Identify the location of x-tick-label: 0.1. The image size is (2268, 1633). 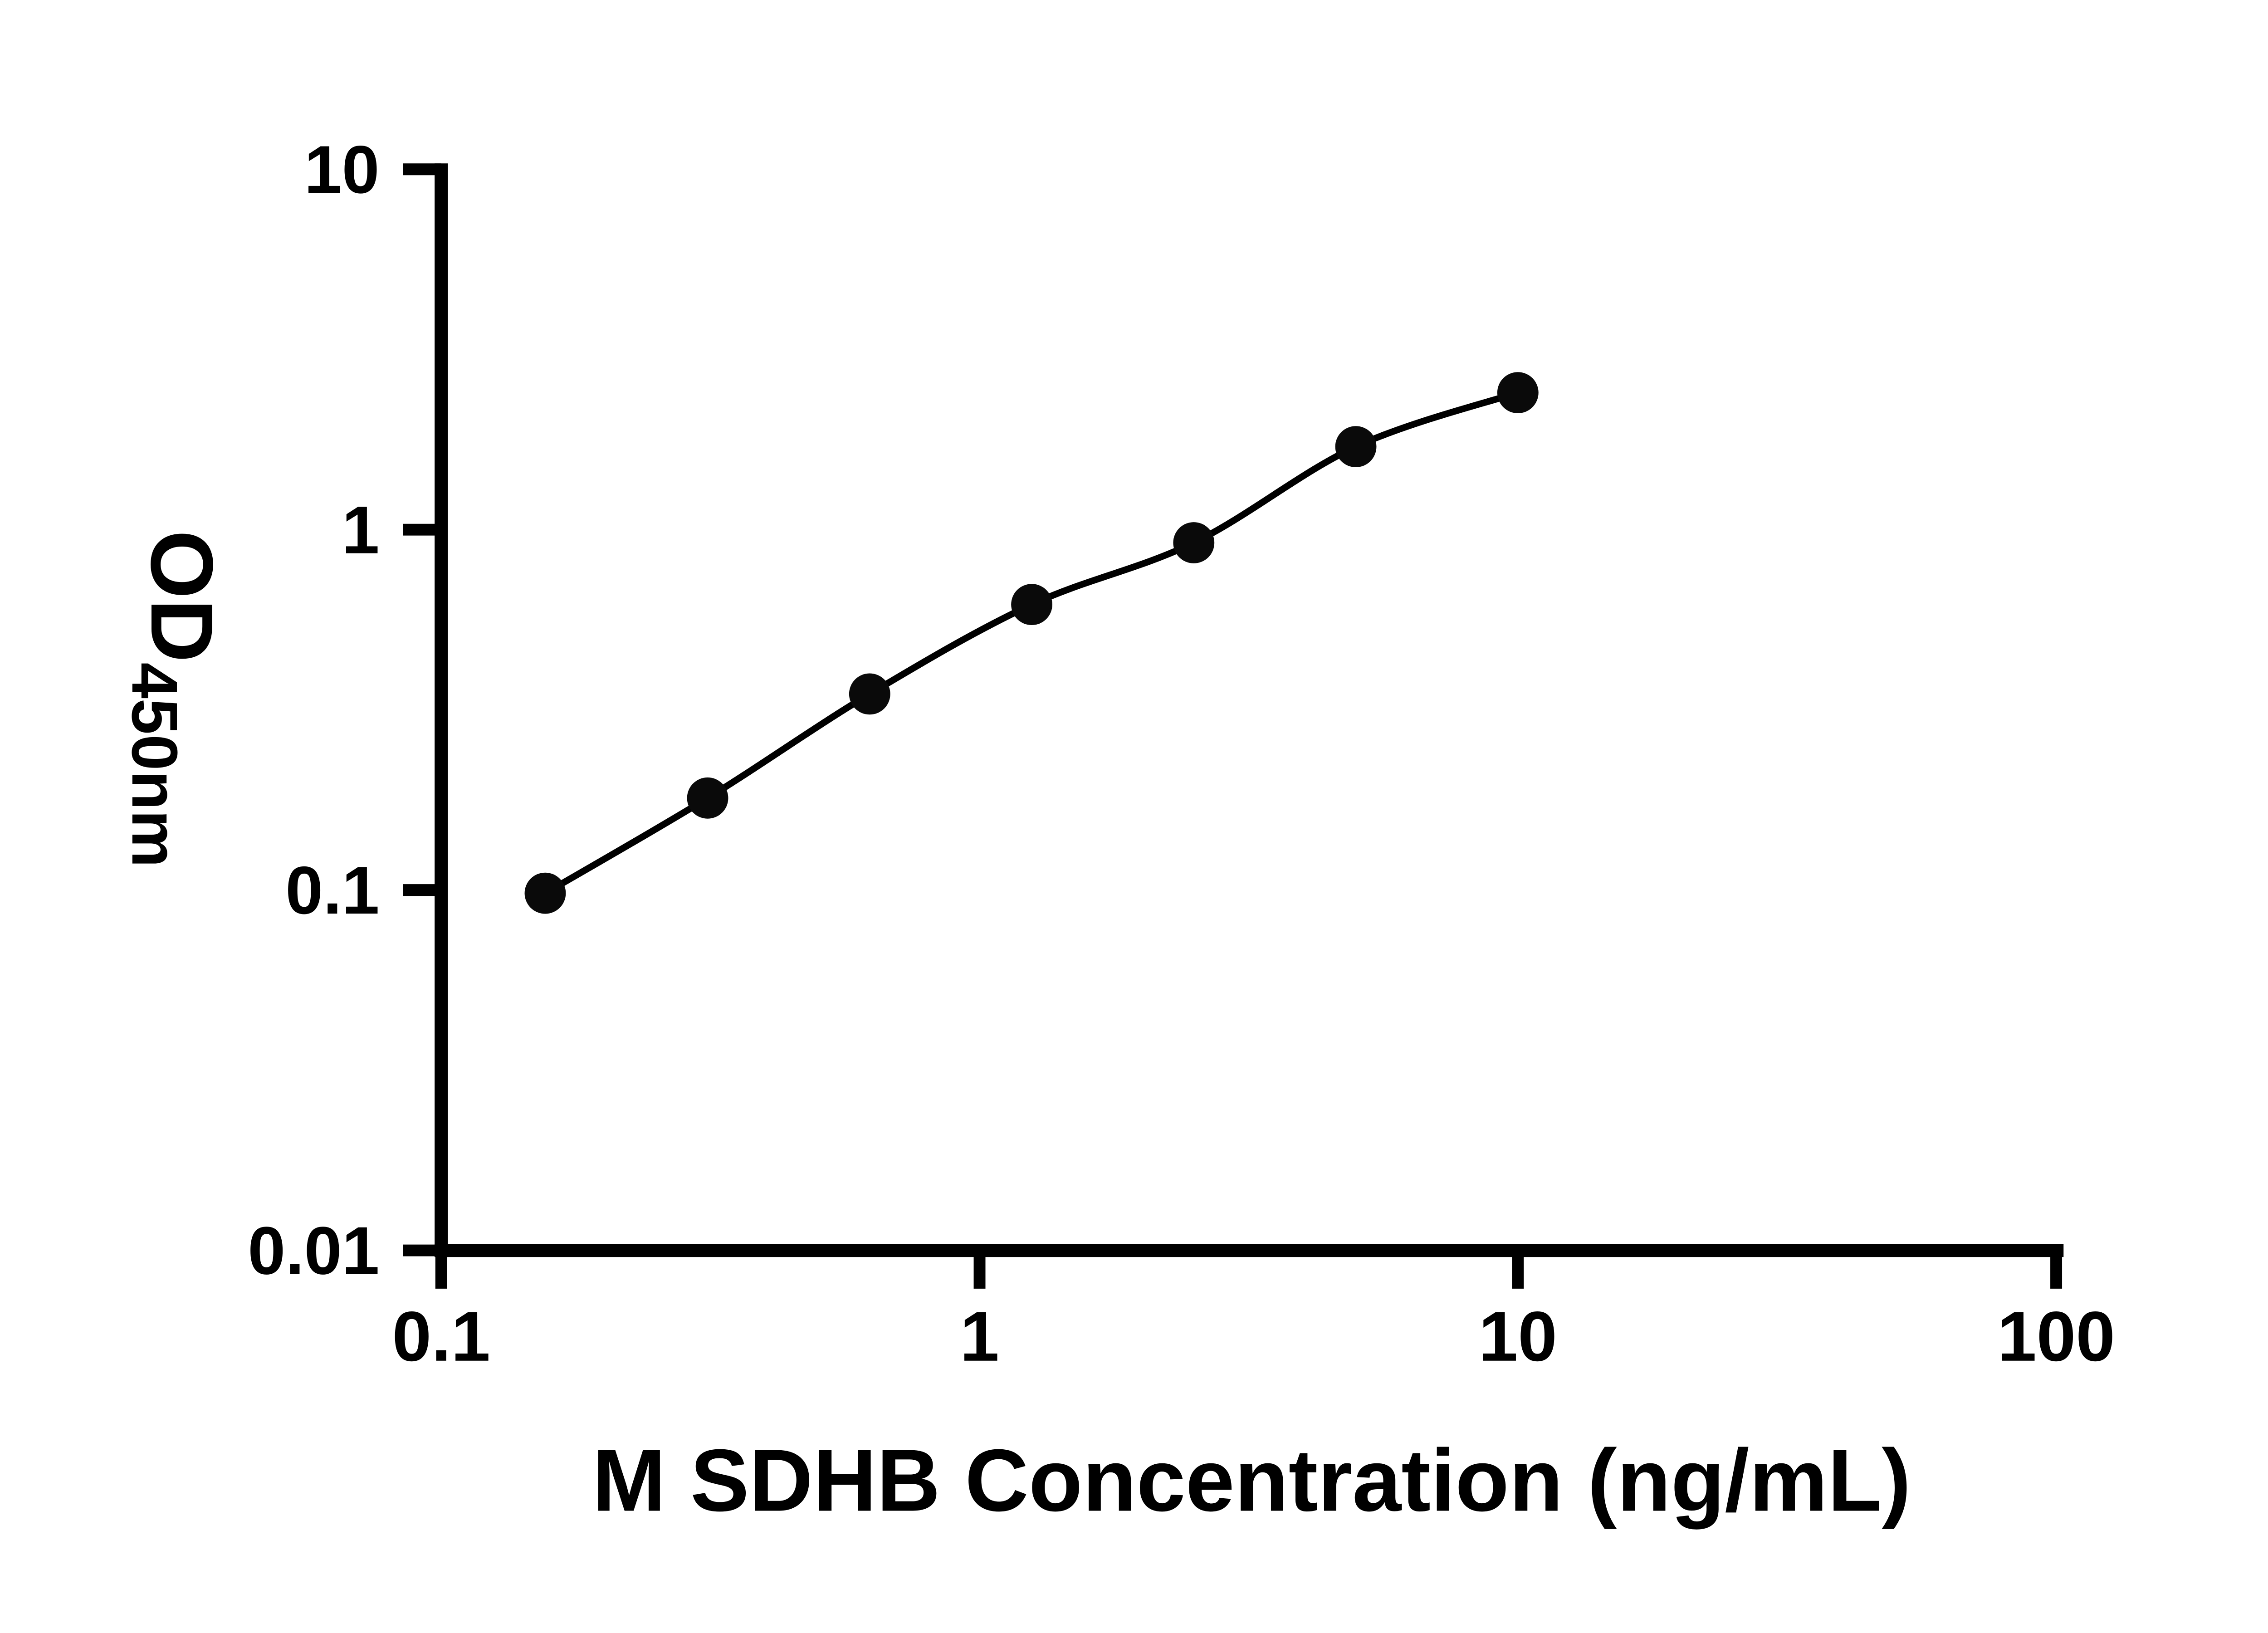
(441, 1336).